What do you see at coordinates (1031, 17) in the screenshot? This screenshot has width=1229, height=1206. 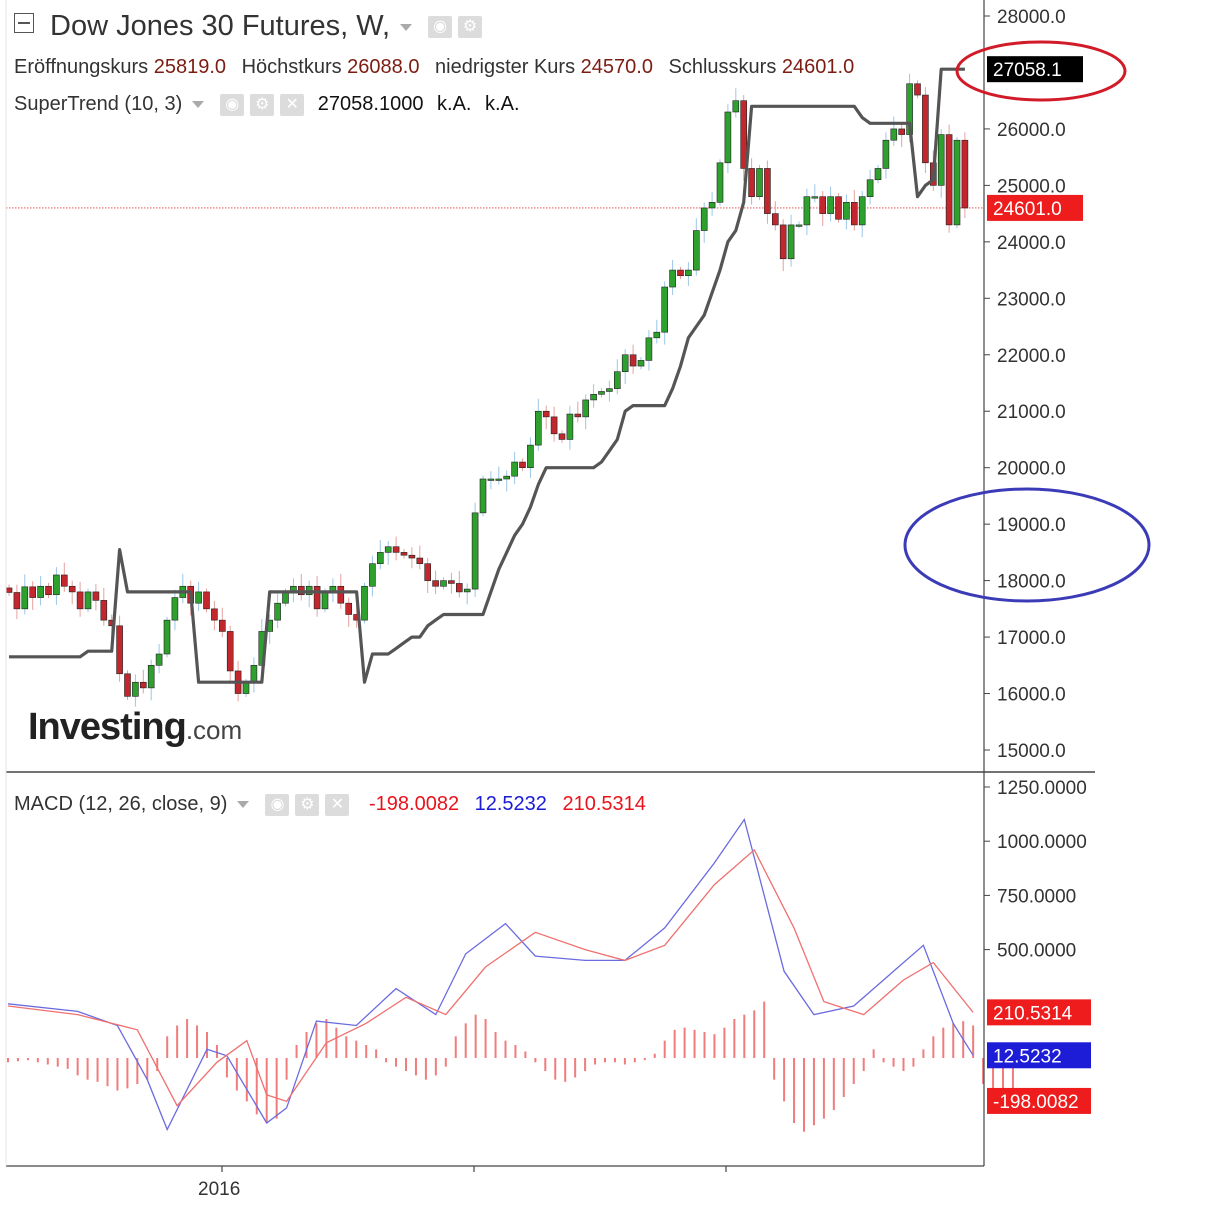 I see `price-tick-label-0: 28000.0` at bounding box center [1031, 17].